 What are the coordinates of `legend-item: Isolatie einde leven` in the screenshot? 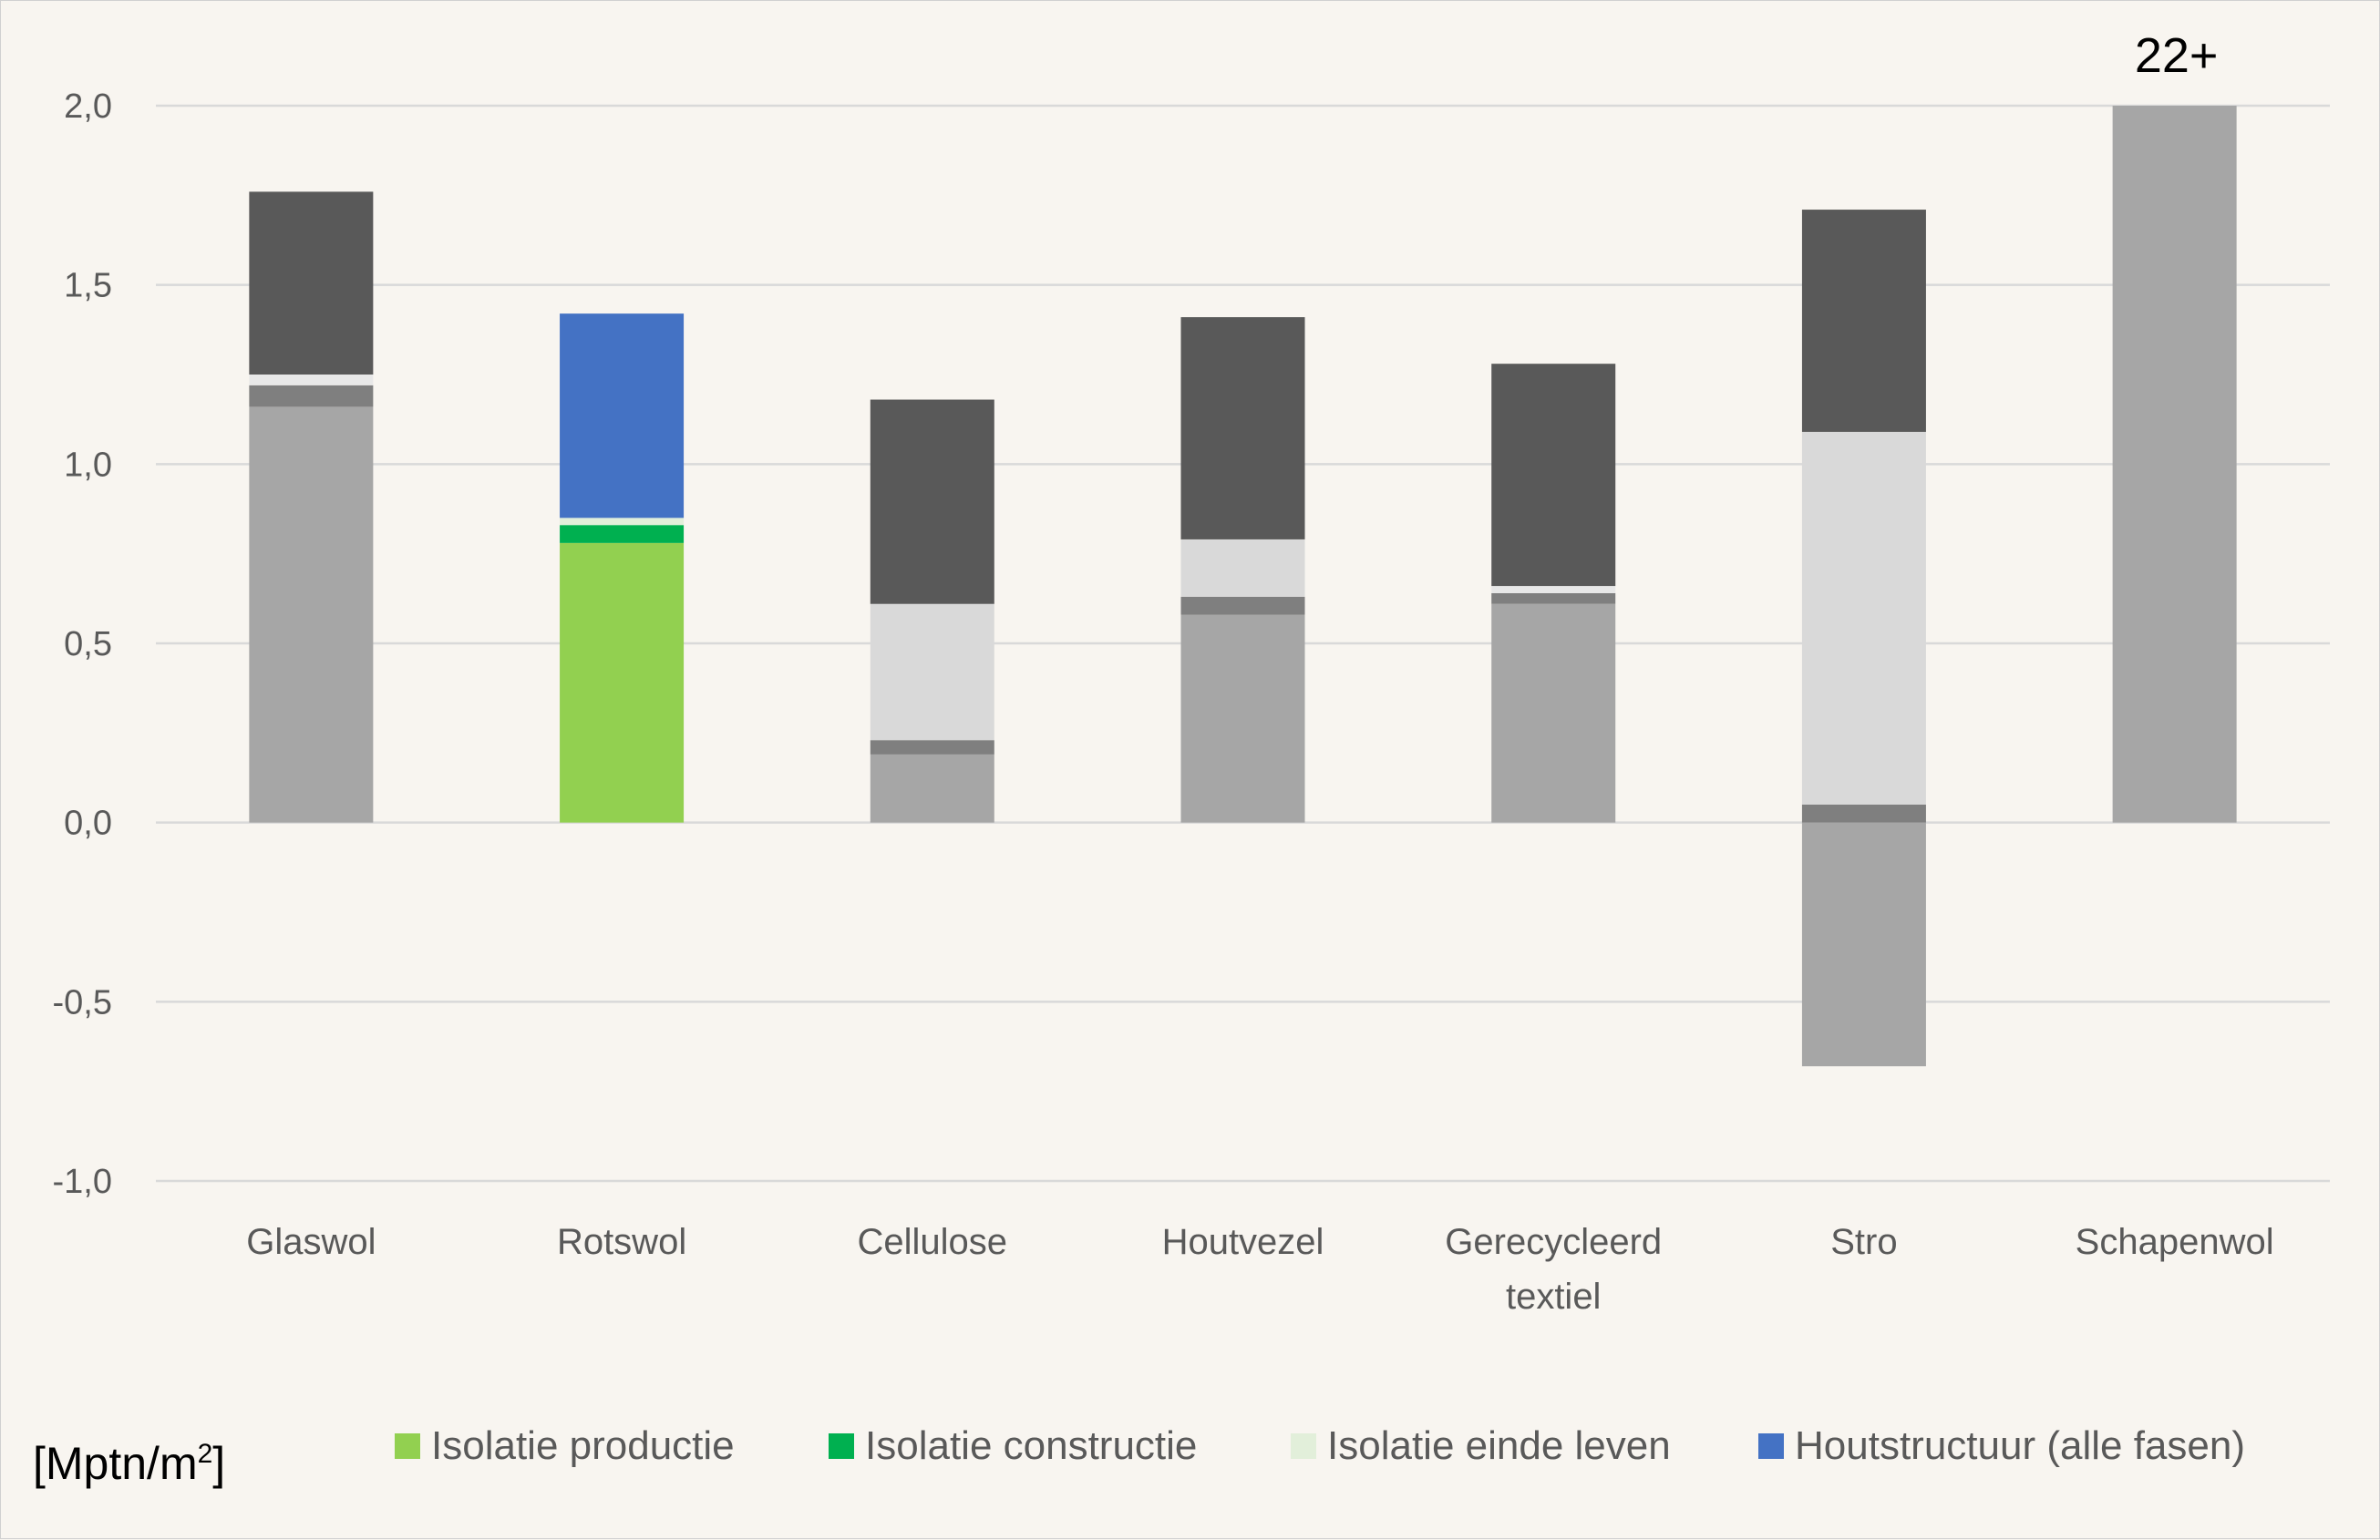 It's located at (1481, 1445).